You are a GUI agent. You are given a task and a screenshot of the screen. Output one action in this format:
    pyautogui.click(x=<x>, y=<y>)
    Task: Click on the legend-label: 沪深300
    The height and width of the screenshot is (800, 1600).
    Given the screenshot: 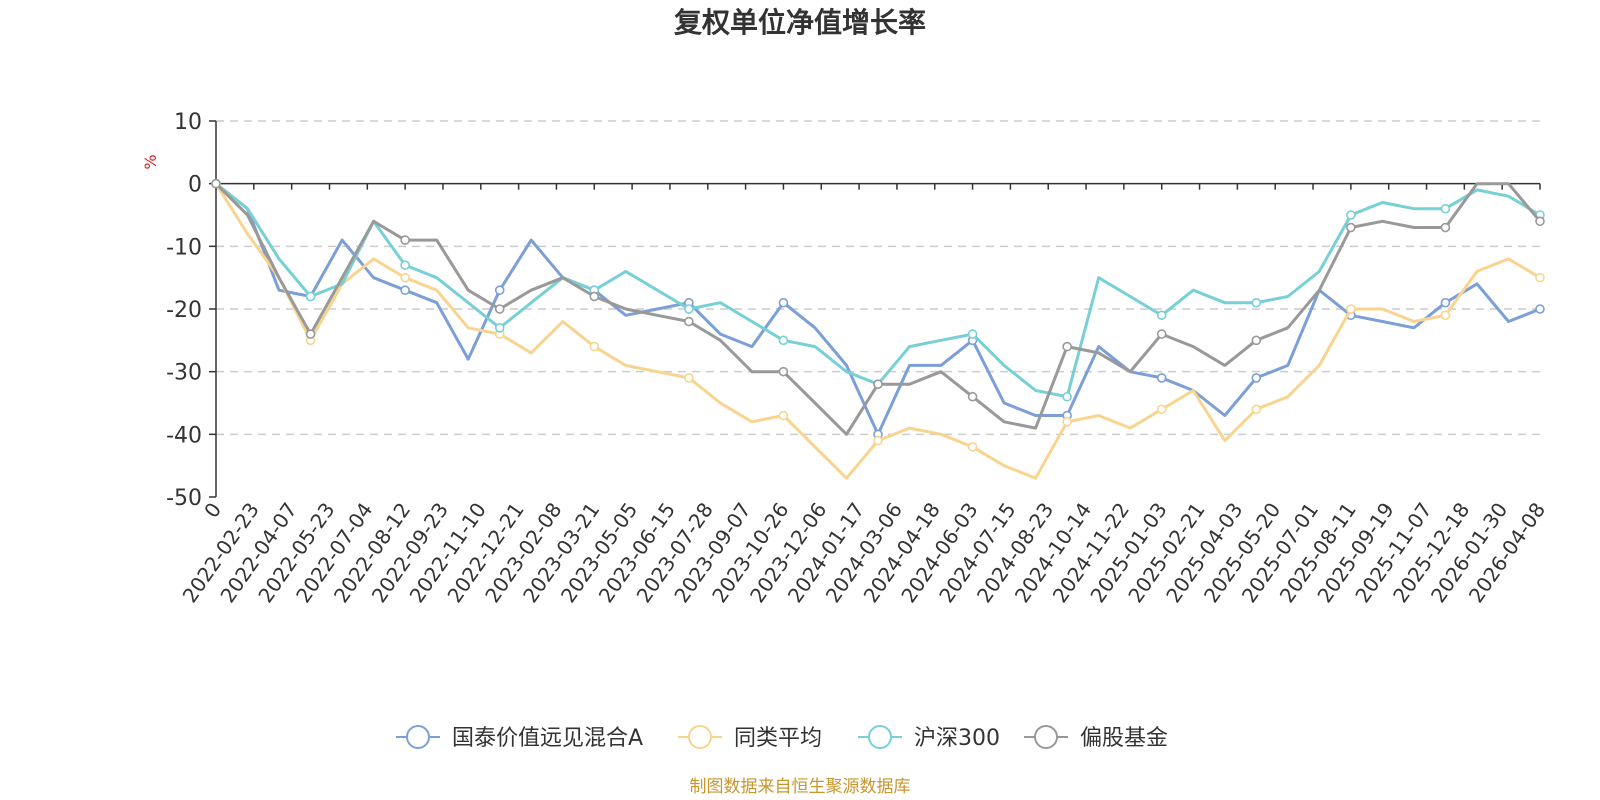 What is the action you would take?
    pyautogui.click(x=957, y=738)
    